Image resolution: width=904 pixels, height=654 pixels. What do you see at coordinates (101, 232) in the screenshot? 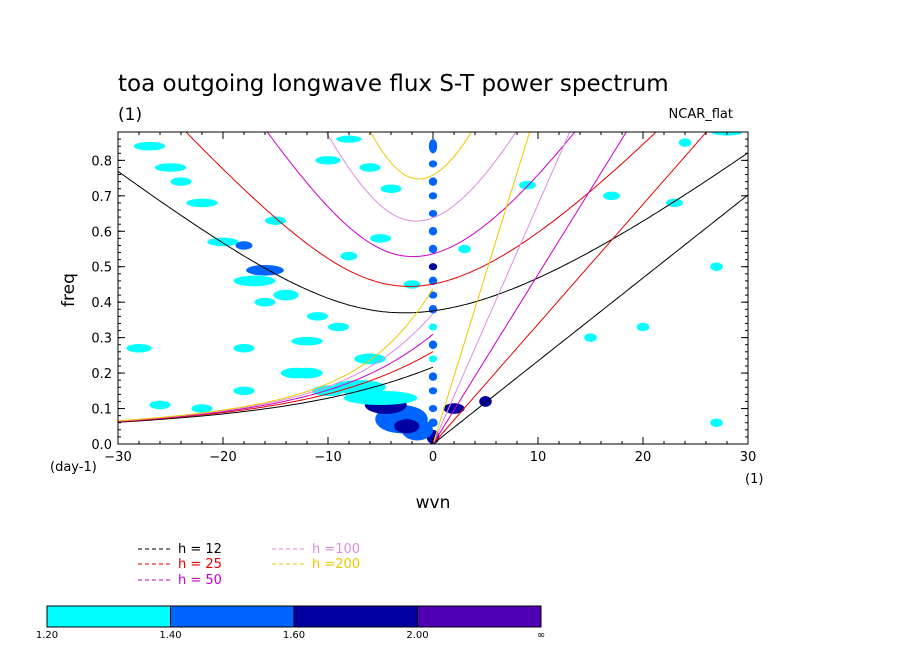
I see `y-tick-label: 0.6` at bounding box center [101, 232].